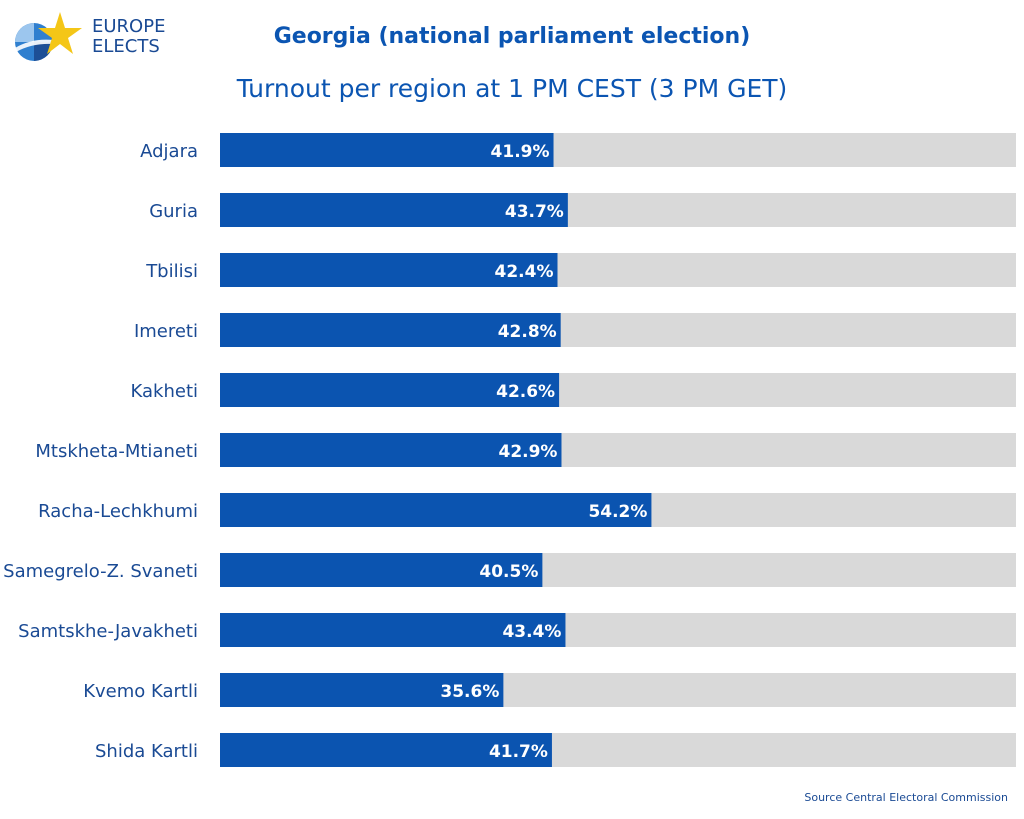 The image size is (1024, 819). Describe the element at coordinates (100, 571) in the screenshot. I see `category-label: Samegrelo-Z. Svaneti` at that location.